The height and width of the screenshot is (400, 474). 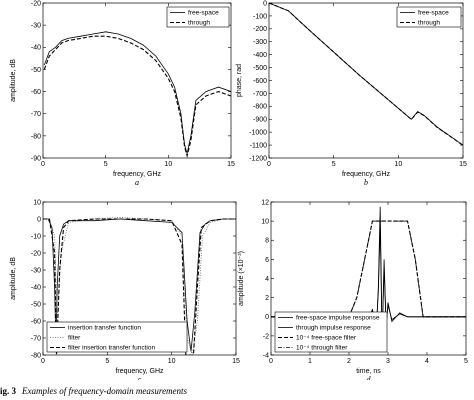 What do you see at coordinates (140, 377) in the screenshot?
I see `panel-label: c` at bounding box center [140, 377].